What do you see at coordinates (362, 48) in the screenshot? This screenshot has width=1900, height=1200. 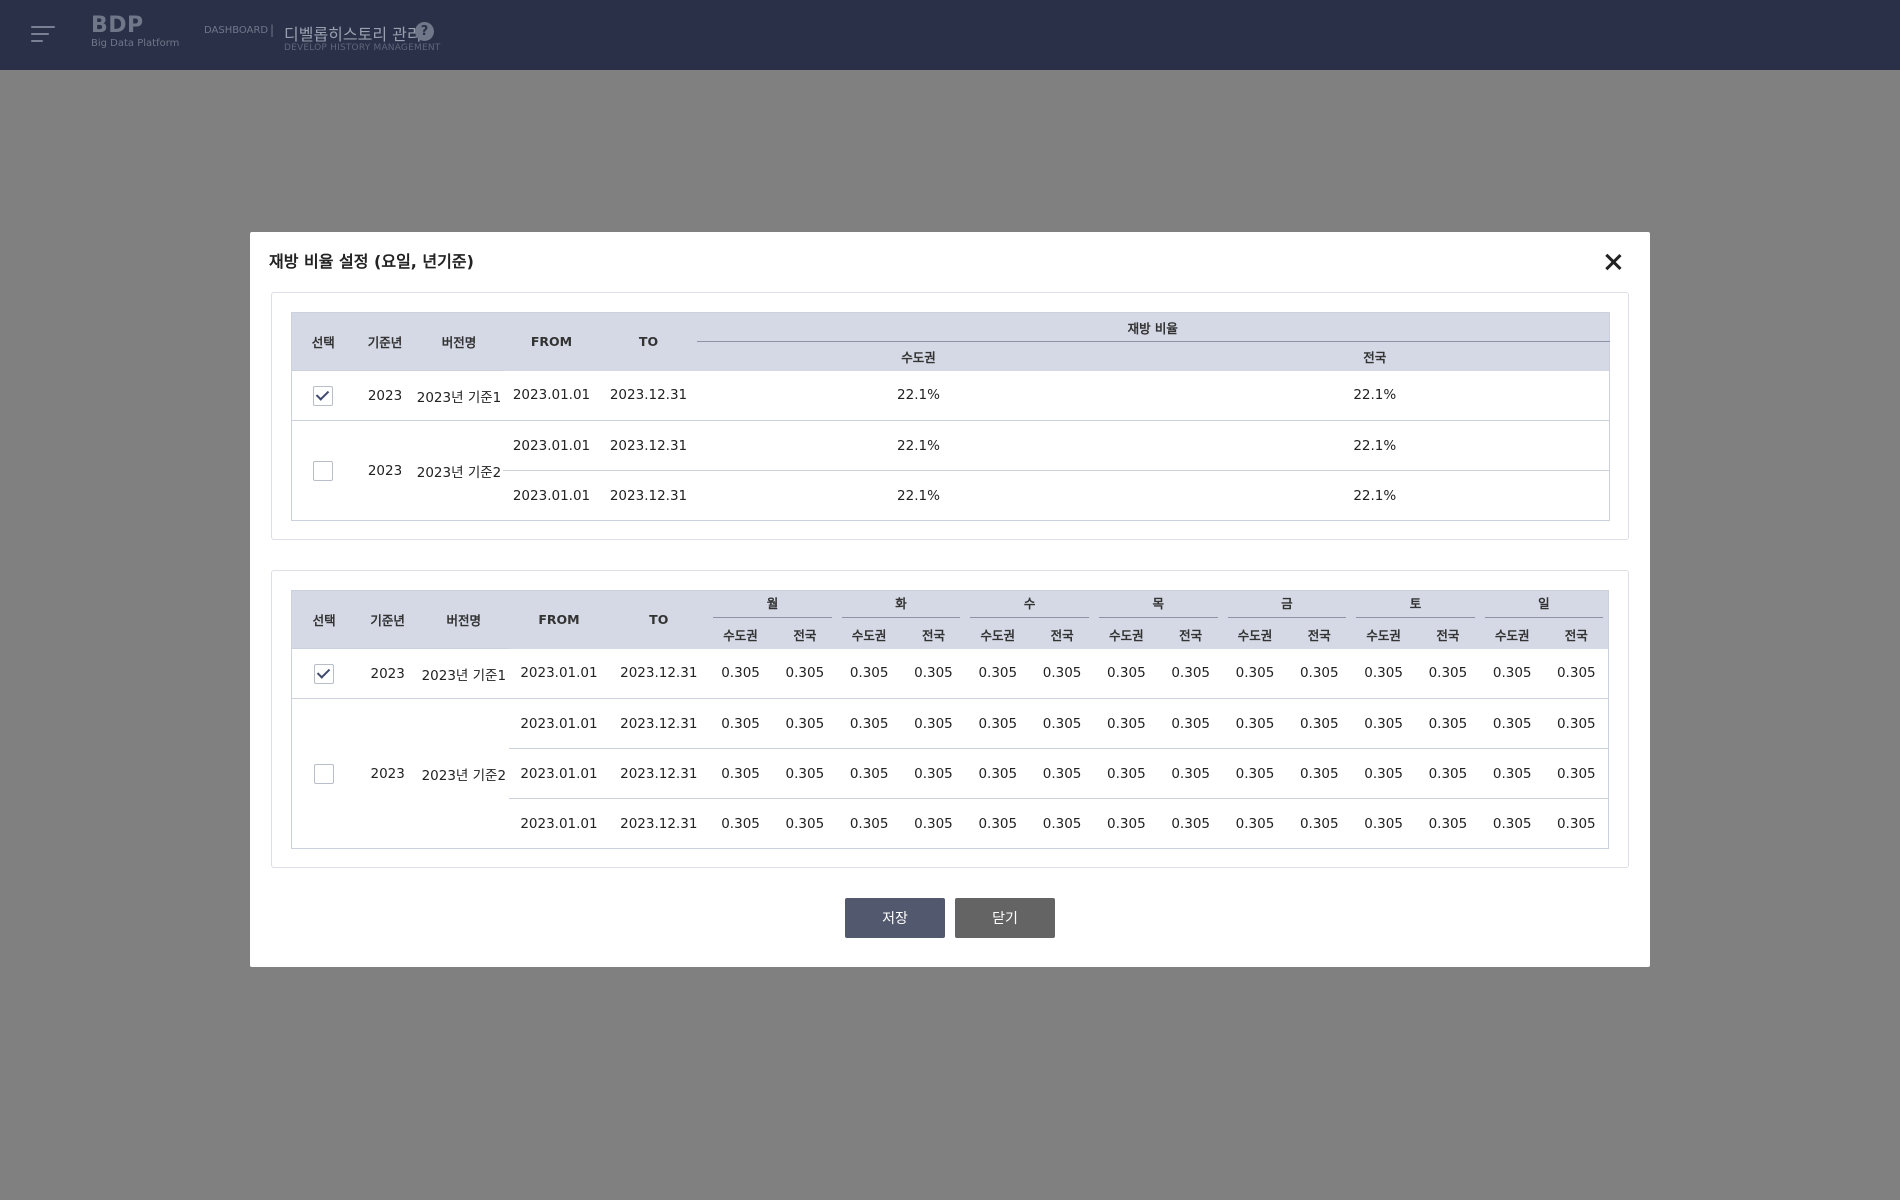 I see `page-subtitle: DEVELOP HISTORY MANAGEMENT` at bounding box center [362, 48].